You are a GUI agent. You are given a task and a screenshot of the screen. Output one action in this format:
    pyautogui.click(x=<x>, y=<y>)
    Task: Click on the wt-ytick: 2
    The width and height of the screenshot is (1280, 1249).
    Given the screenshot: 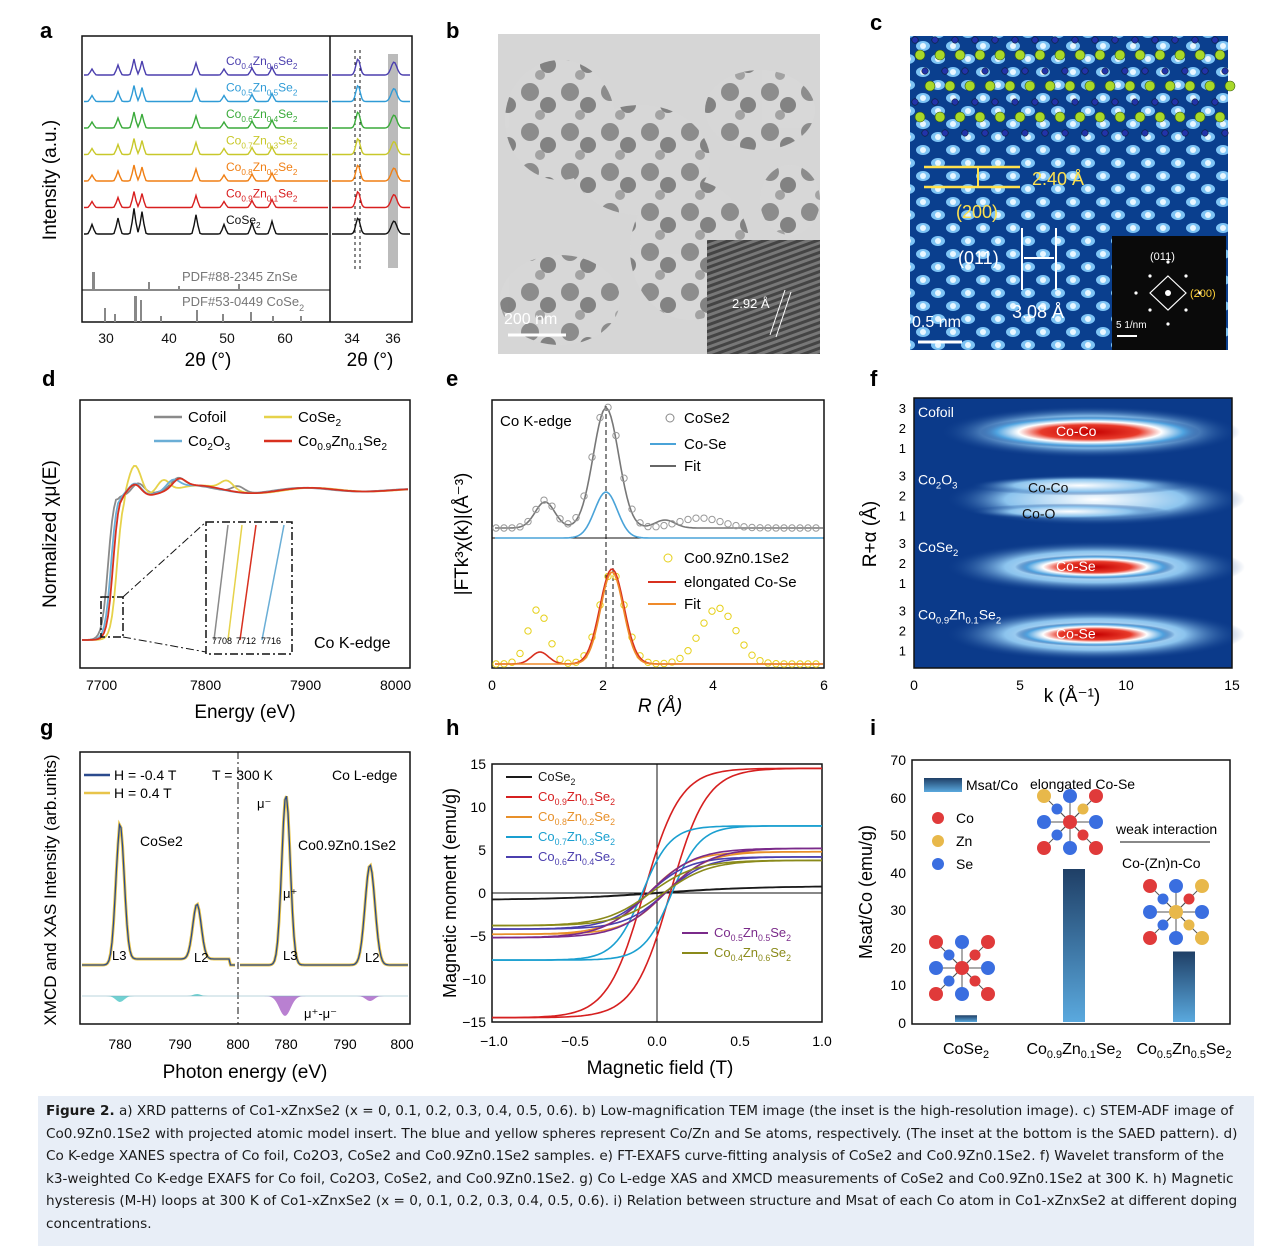 What is the action you would take?
    pyautogui.click(x=902, y=563)
    